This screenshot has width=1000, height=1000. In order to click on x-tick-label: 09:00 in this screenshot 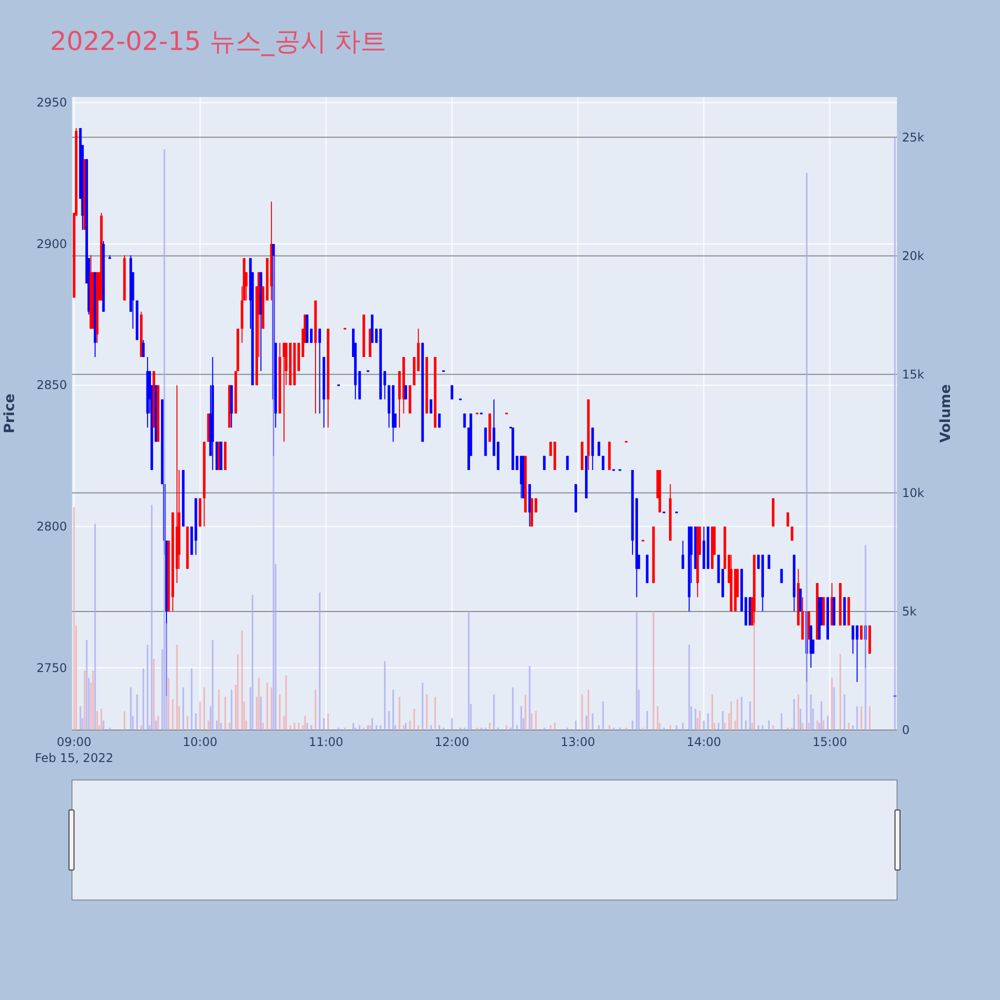, I will do `click(74, 742)`.